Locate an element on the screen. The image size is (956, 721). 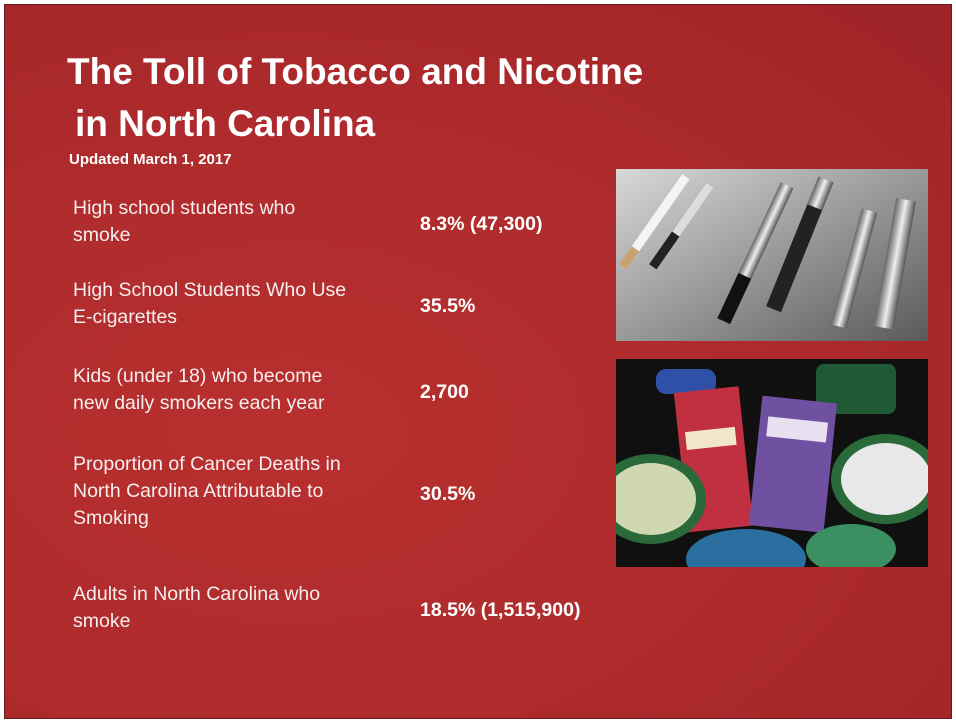
title-line: in North Carolina is located at coordinates (225, 123).